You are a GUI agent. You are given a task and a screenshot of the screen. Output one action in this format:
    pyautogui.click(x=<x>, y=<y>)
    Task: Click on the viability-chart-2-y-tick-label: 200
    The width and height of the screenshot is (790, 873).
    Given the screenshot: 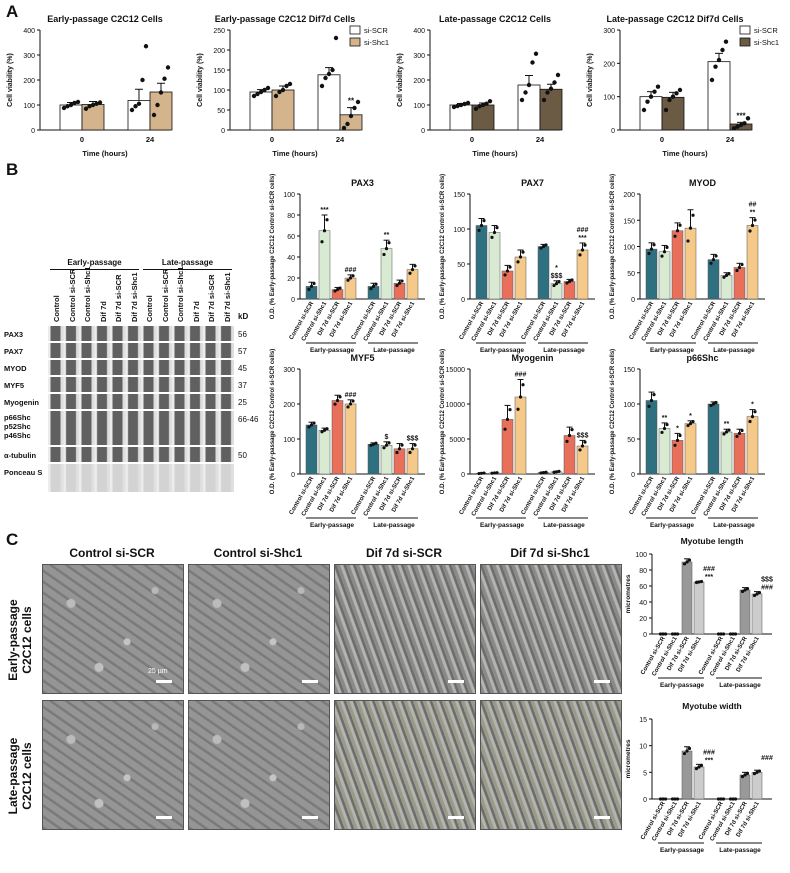 What is the action you would take?
    pyautogui.click(x=419, y=81)
    